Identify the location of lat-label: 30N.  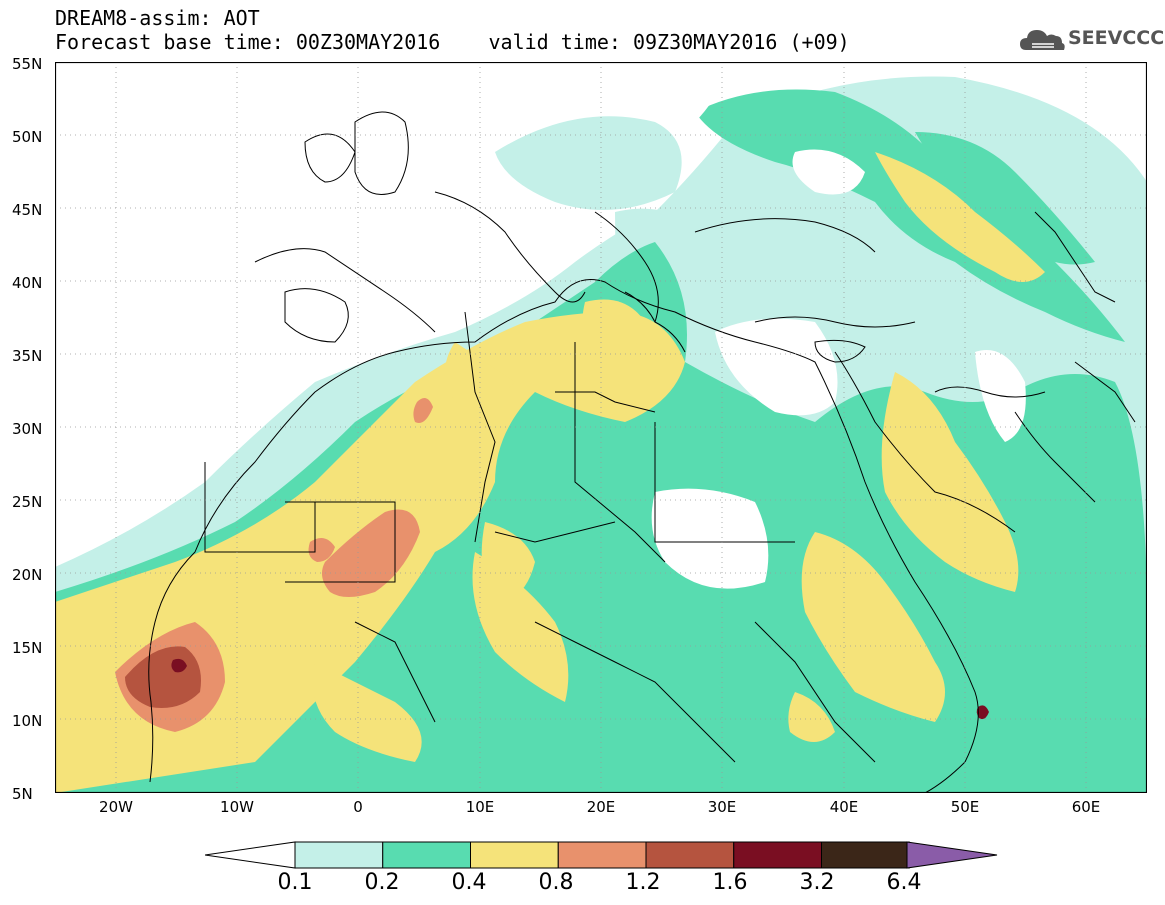
(27, 429).